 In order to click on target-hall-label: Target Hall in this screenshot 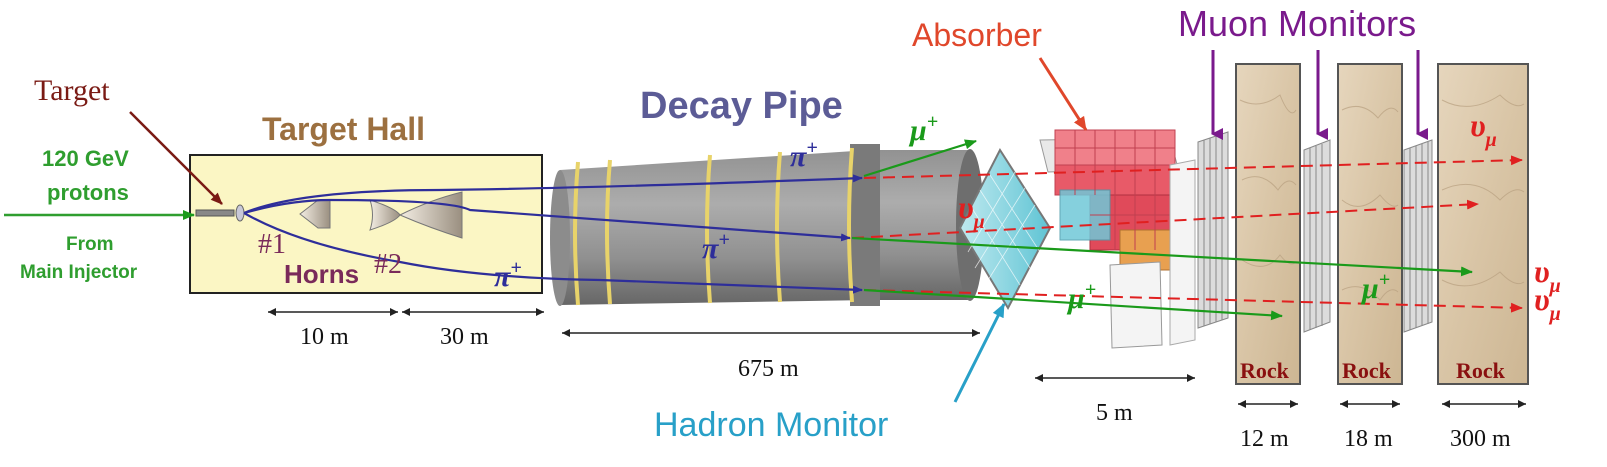, I will do `click(343, 129)`.